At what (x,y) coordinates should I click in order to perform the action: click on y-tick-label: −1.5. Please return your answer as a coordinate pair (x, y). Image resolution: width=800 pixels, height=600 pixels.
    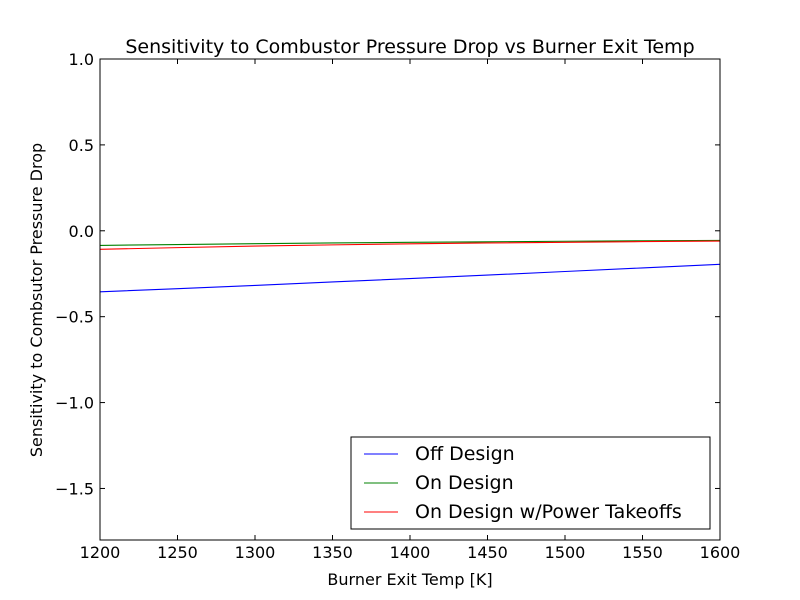
    Looking at the image, I should click on (74, 488).